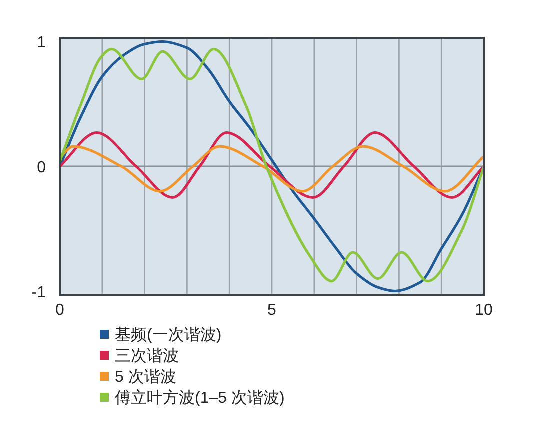 The height and width of the screenshot is (421, 536). Describe the element at coordinates (41, 168) in the screenshot. I see `y-tick-label: 0` at that location.